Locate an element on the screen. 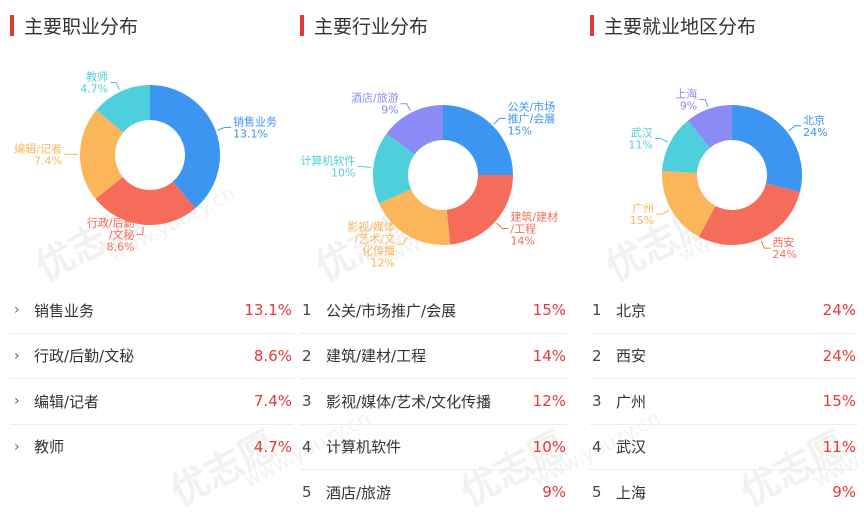 This screenshot has height=524, width=864. slice-label: 行政/后勤/文秘 8.6% is located at coordinates (111, 235).